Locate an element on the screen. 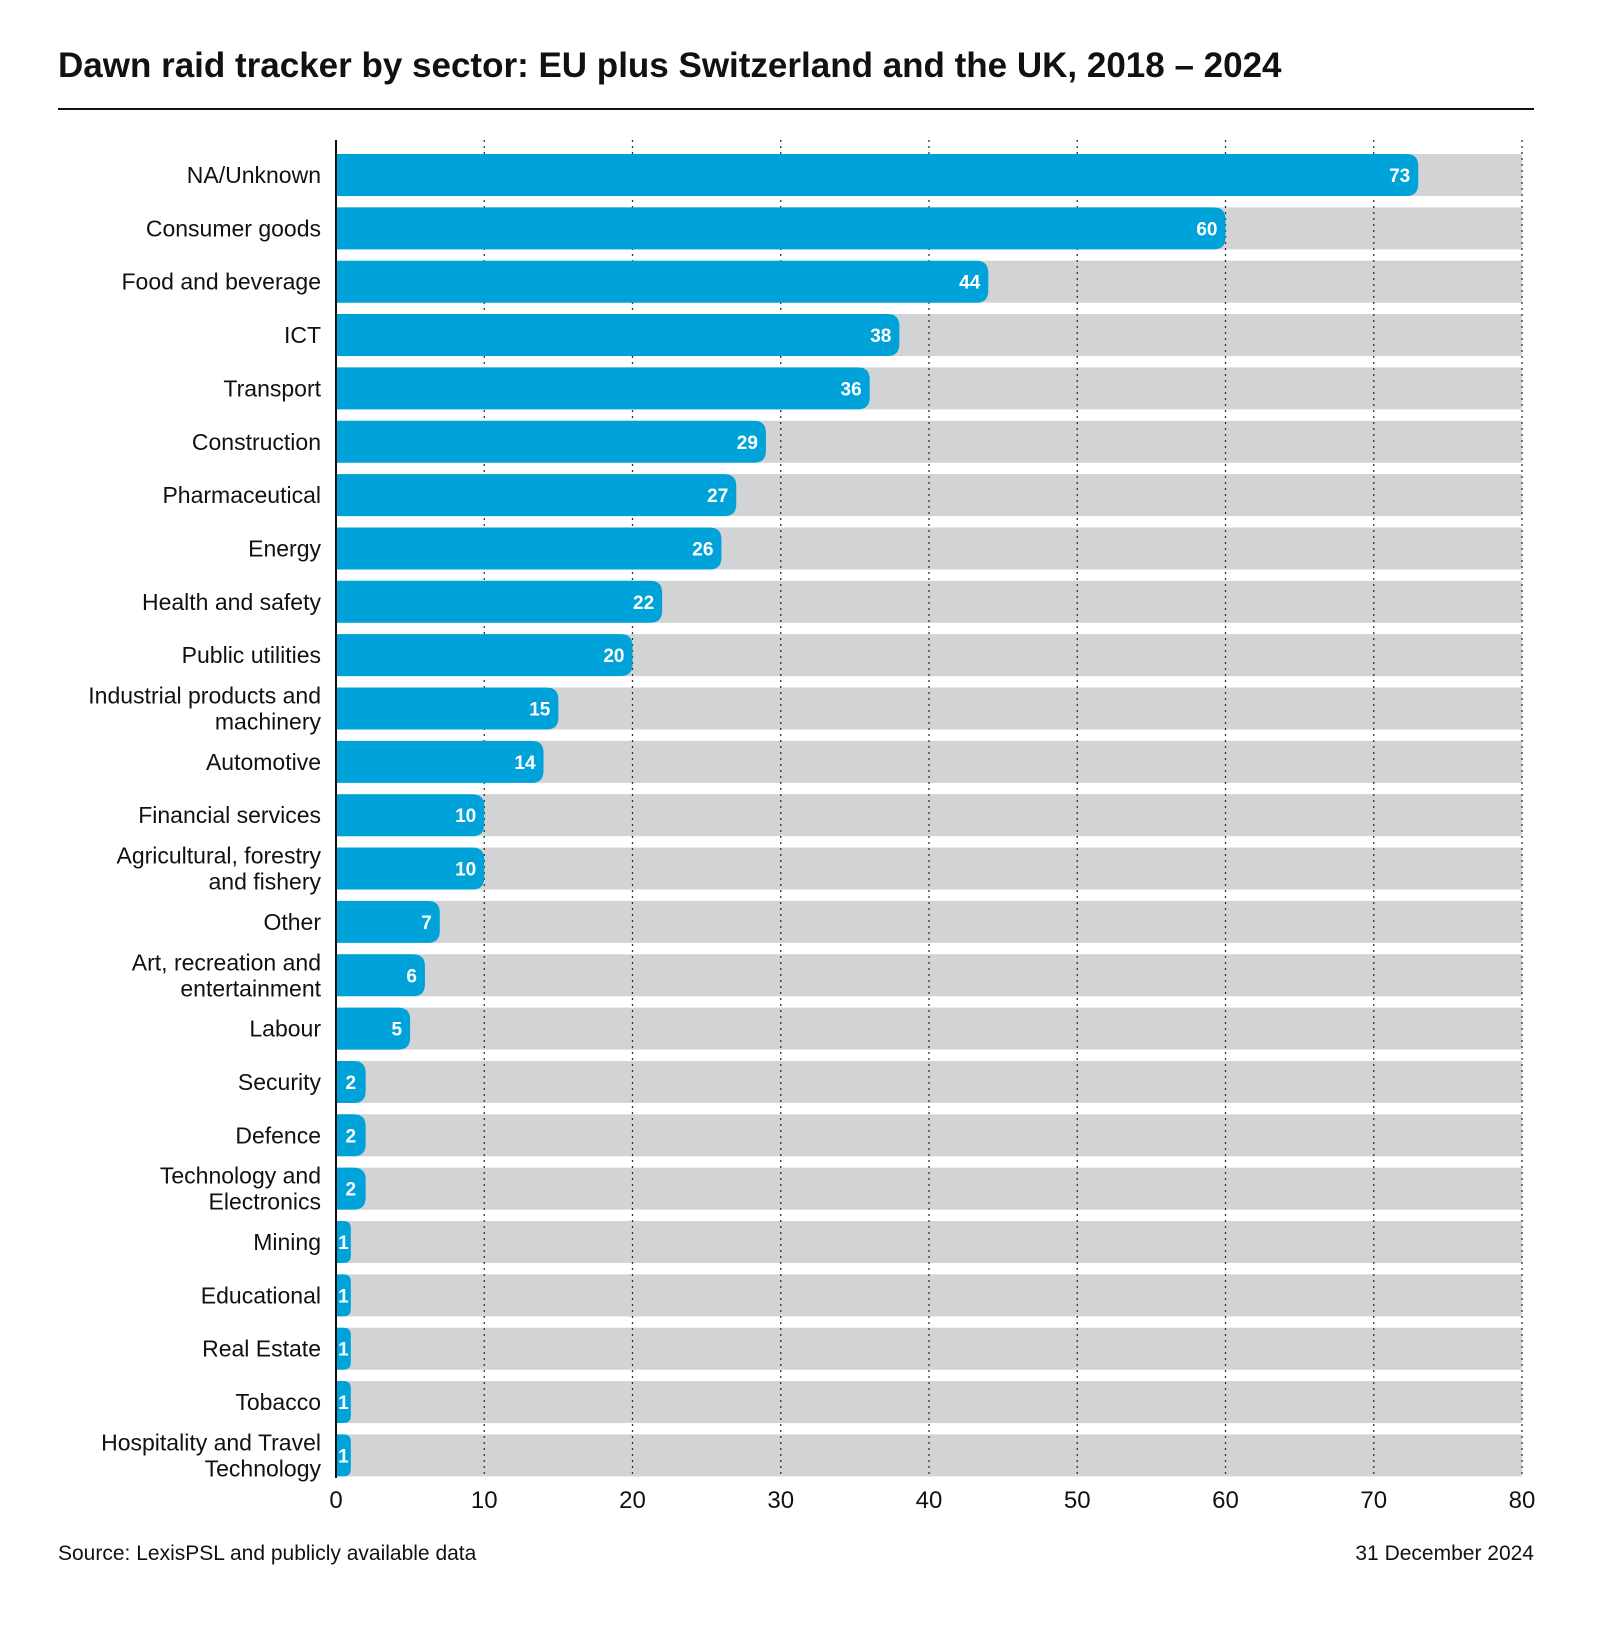  bar-value-label: 60 is located at coordinates (1206, 229).